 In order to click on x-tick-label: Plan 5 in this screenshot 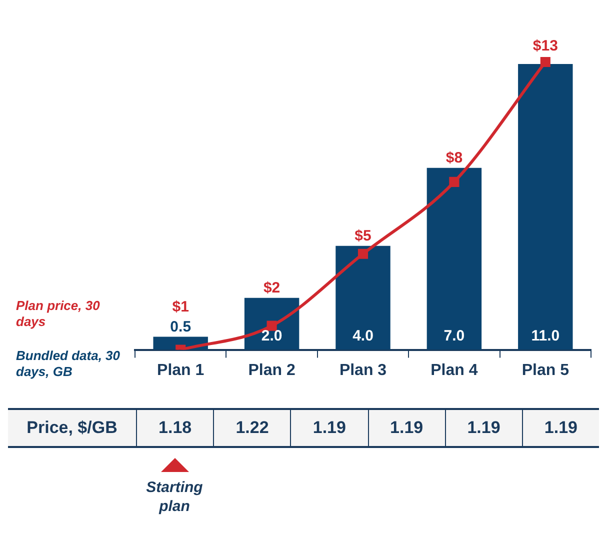, I will do `click(546, 370)`.